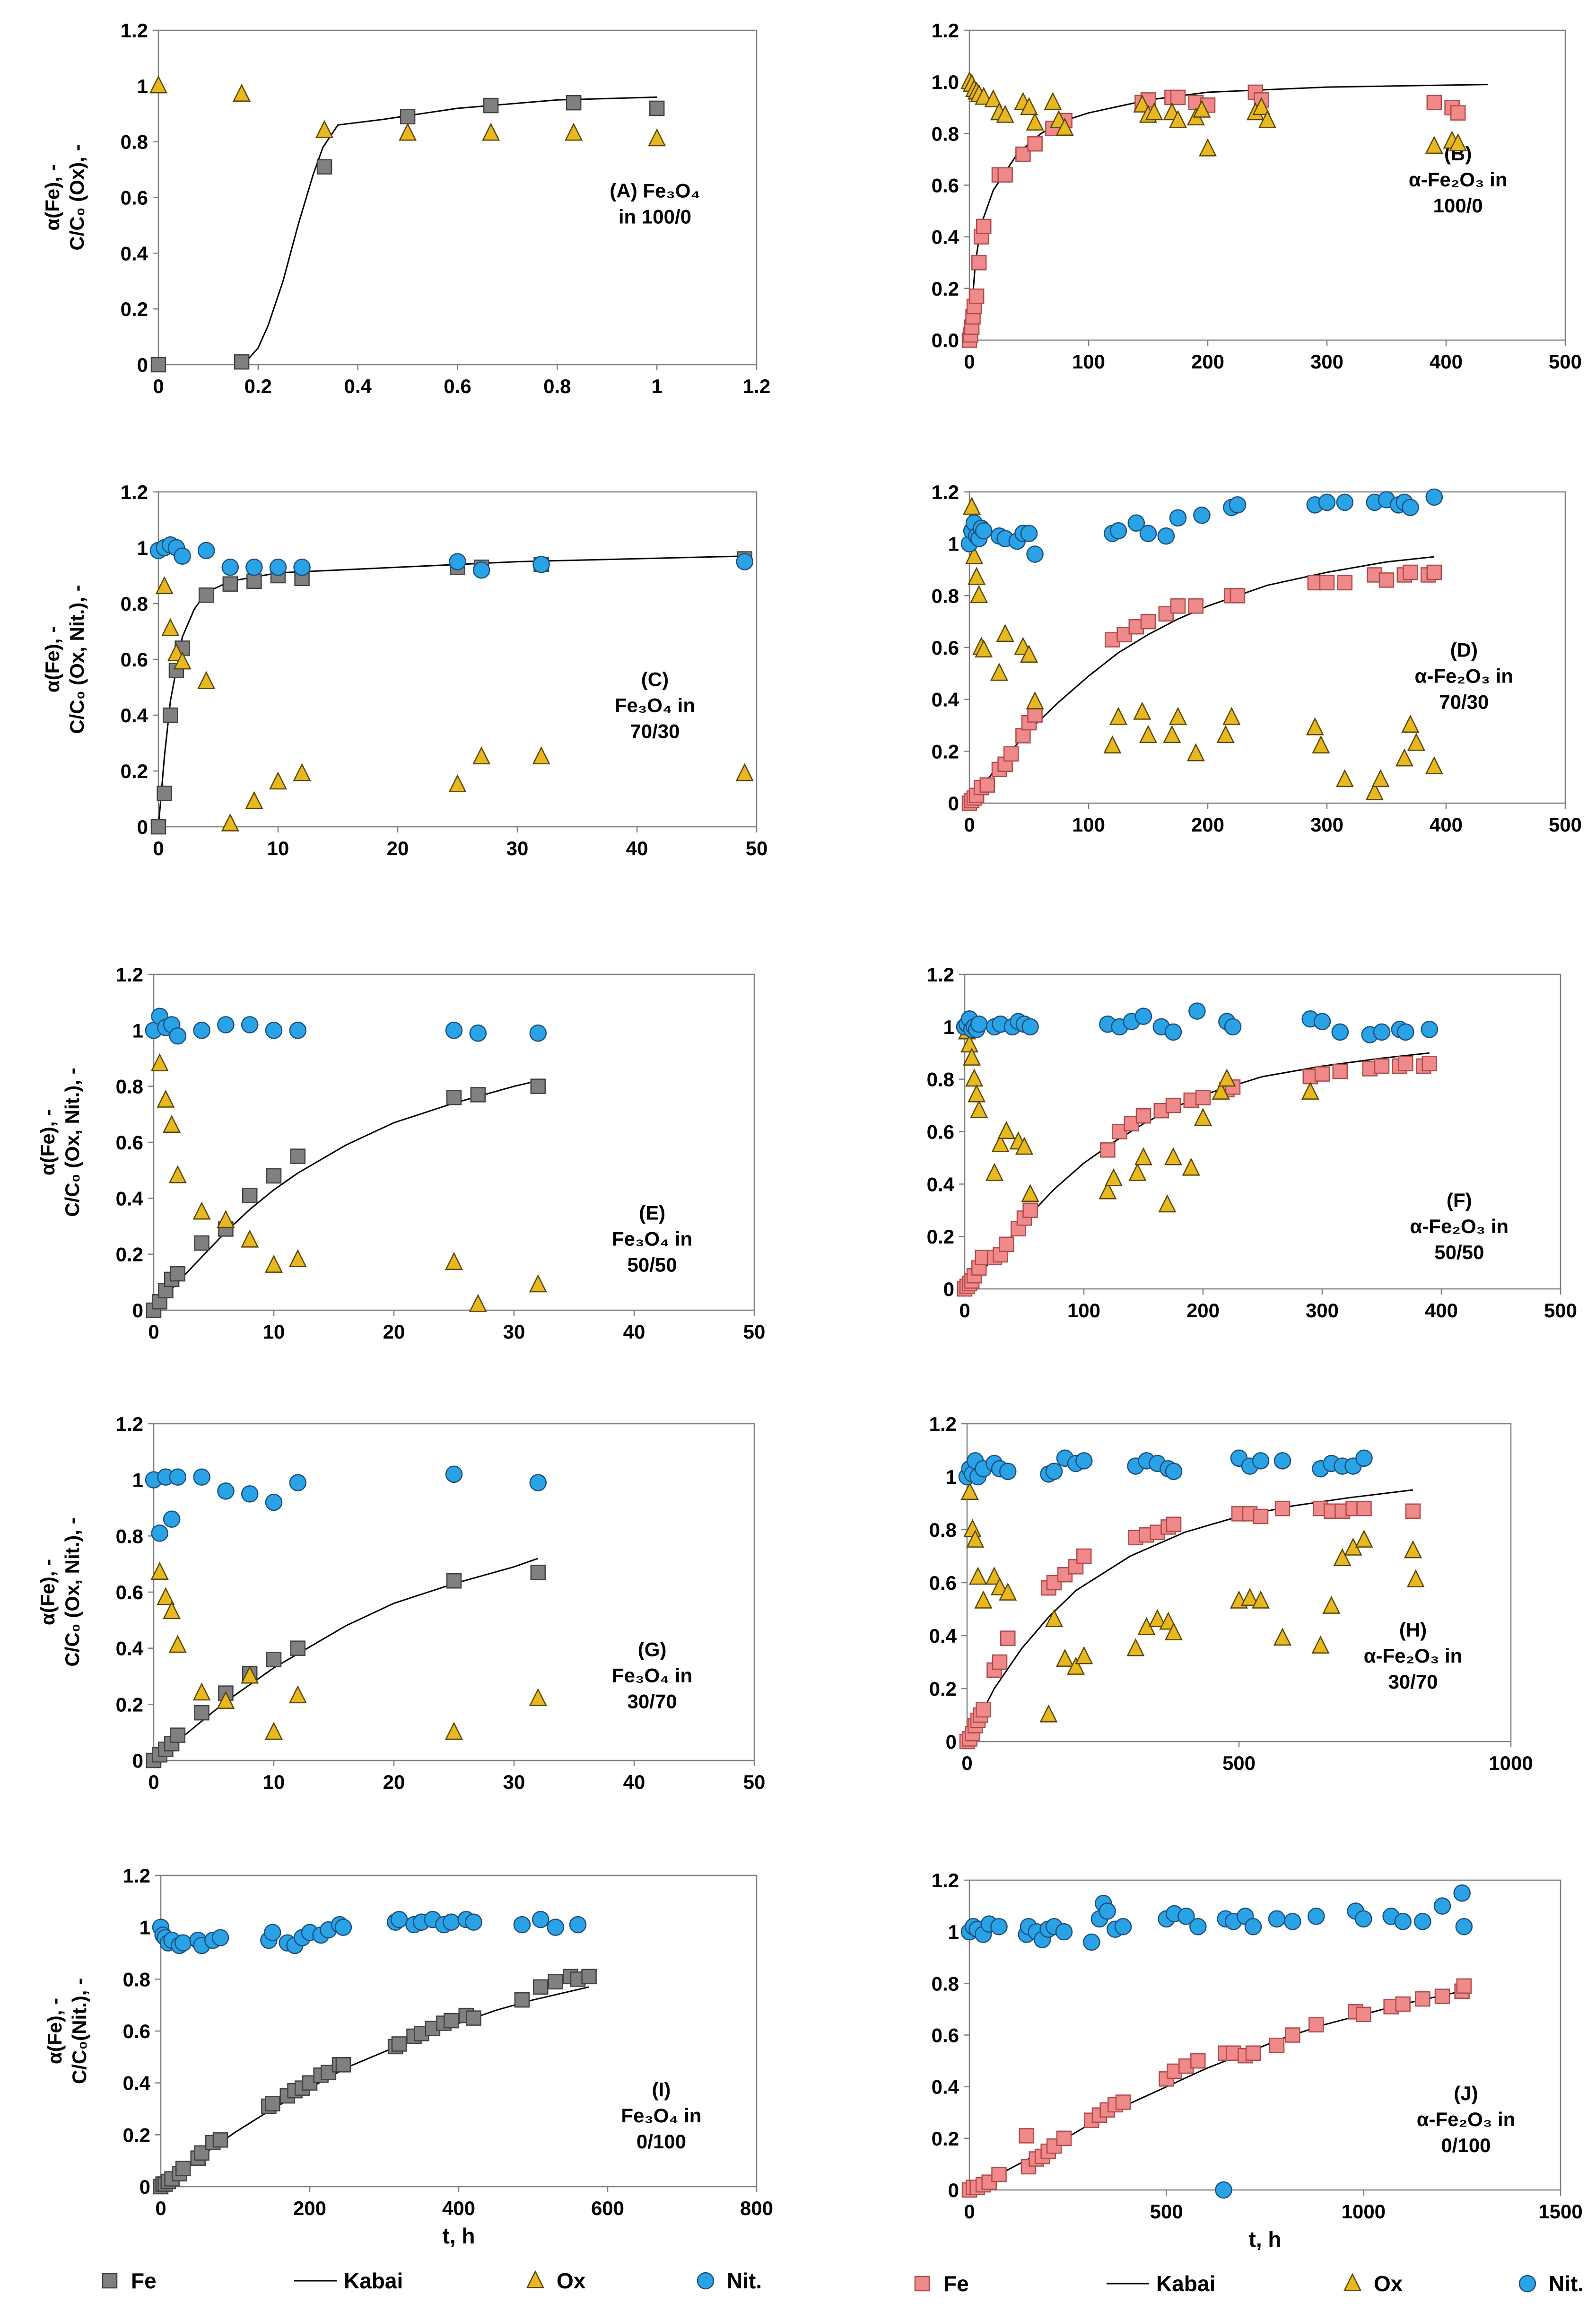 Image resolution: width=1596 pixels, height=2312 pixels. What do you see at coordinates (134, 309) in the screenshot?
I see `y-tick-label: 0.2` at bounding box center [134, 309].